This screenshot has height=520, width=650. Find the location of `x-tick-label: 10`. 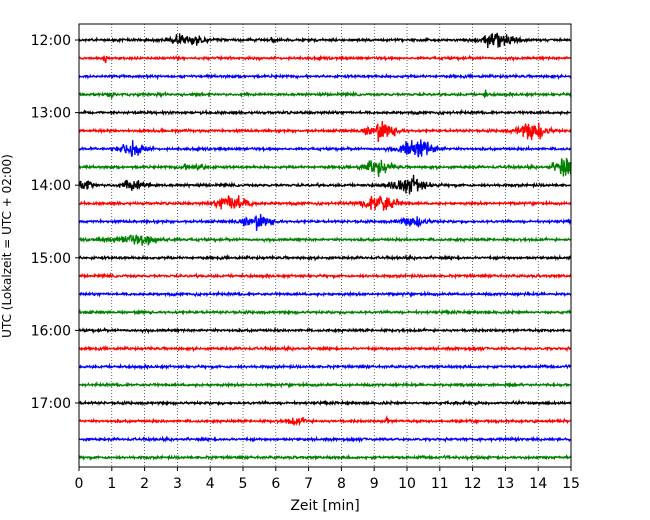

x-tick-label: 10 is located at coordinates (407, 484).